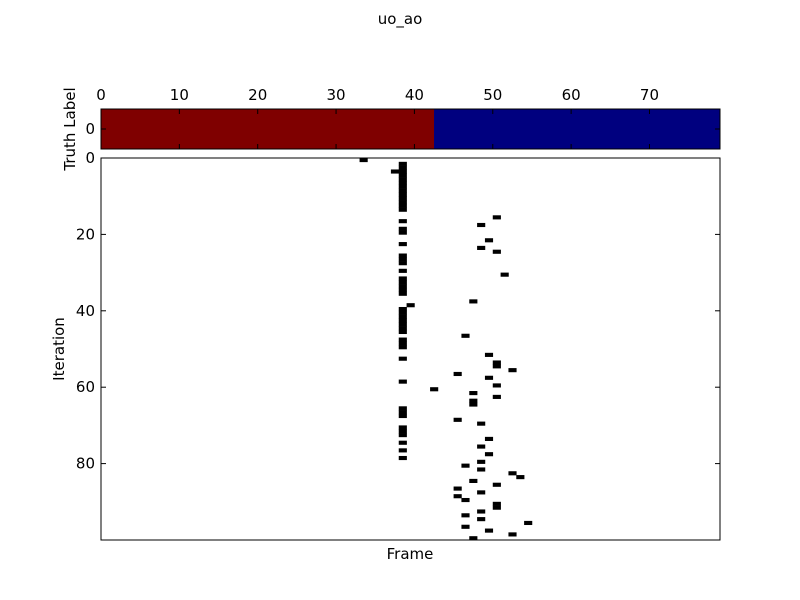 This screenshot has height=600, width=800. I want to click on x-tick-label: 0, so click(101, 95).